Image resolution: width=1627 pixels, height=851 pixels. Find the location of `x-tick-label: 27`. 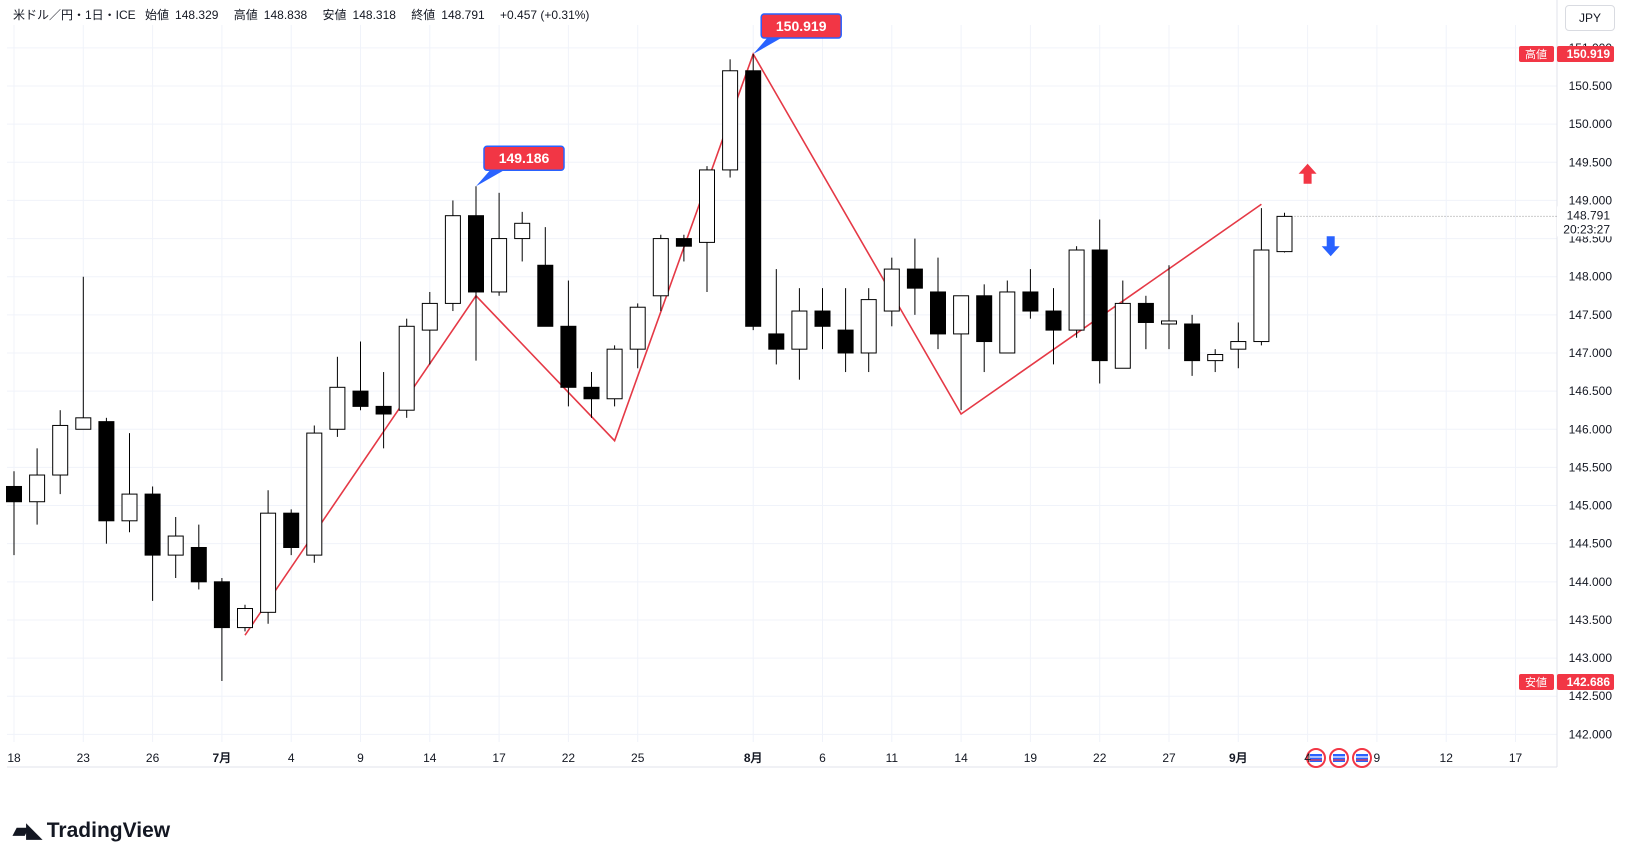

x-tick-label: 27 is located at coordinates (1169, 758).